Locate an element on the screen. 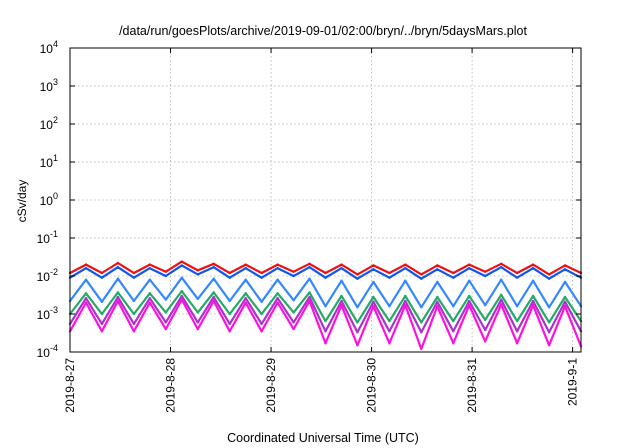 This screenshot has width=640, height=448. x-tick-label: 2019-8-28 is located at coordinates (171, 385).